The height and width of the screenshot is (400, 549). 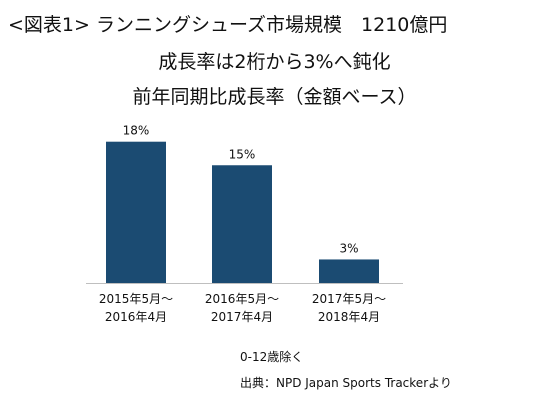 What do you see at coordinates (228, 25) in the screenshot?
I see `chart-title-line-1: <図表1> ランニングシューズ市場規模 1210億円` at bounding box center [228, 25].